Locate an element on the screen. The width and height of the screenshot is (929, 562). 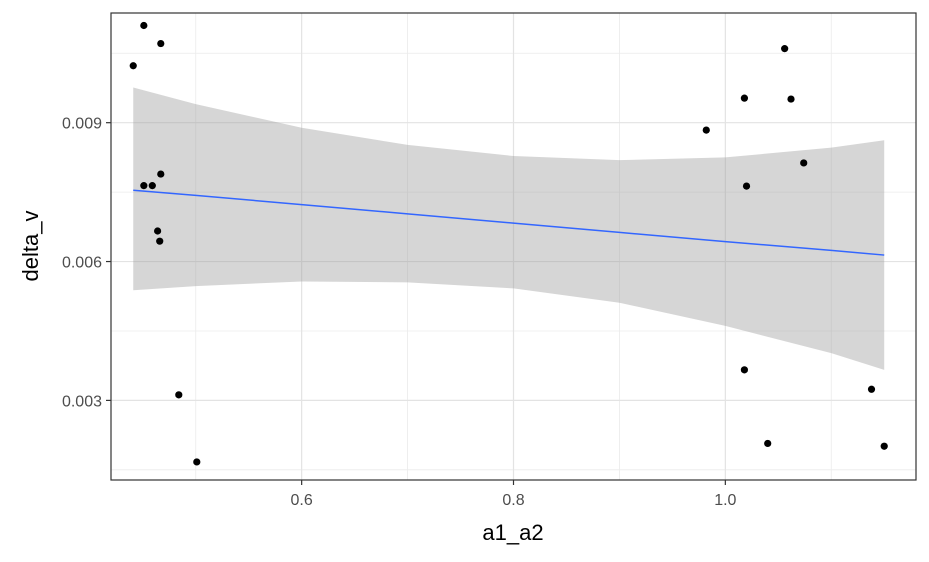
y-axis-title: delta_v is located at coordinates (30, 246).